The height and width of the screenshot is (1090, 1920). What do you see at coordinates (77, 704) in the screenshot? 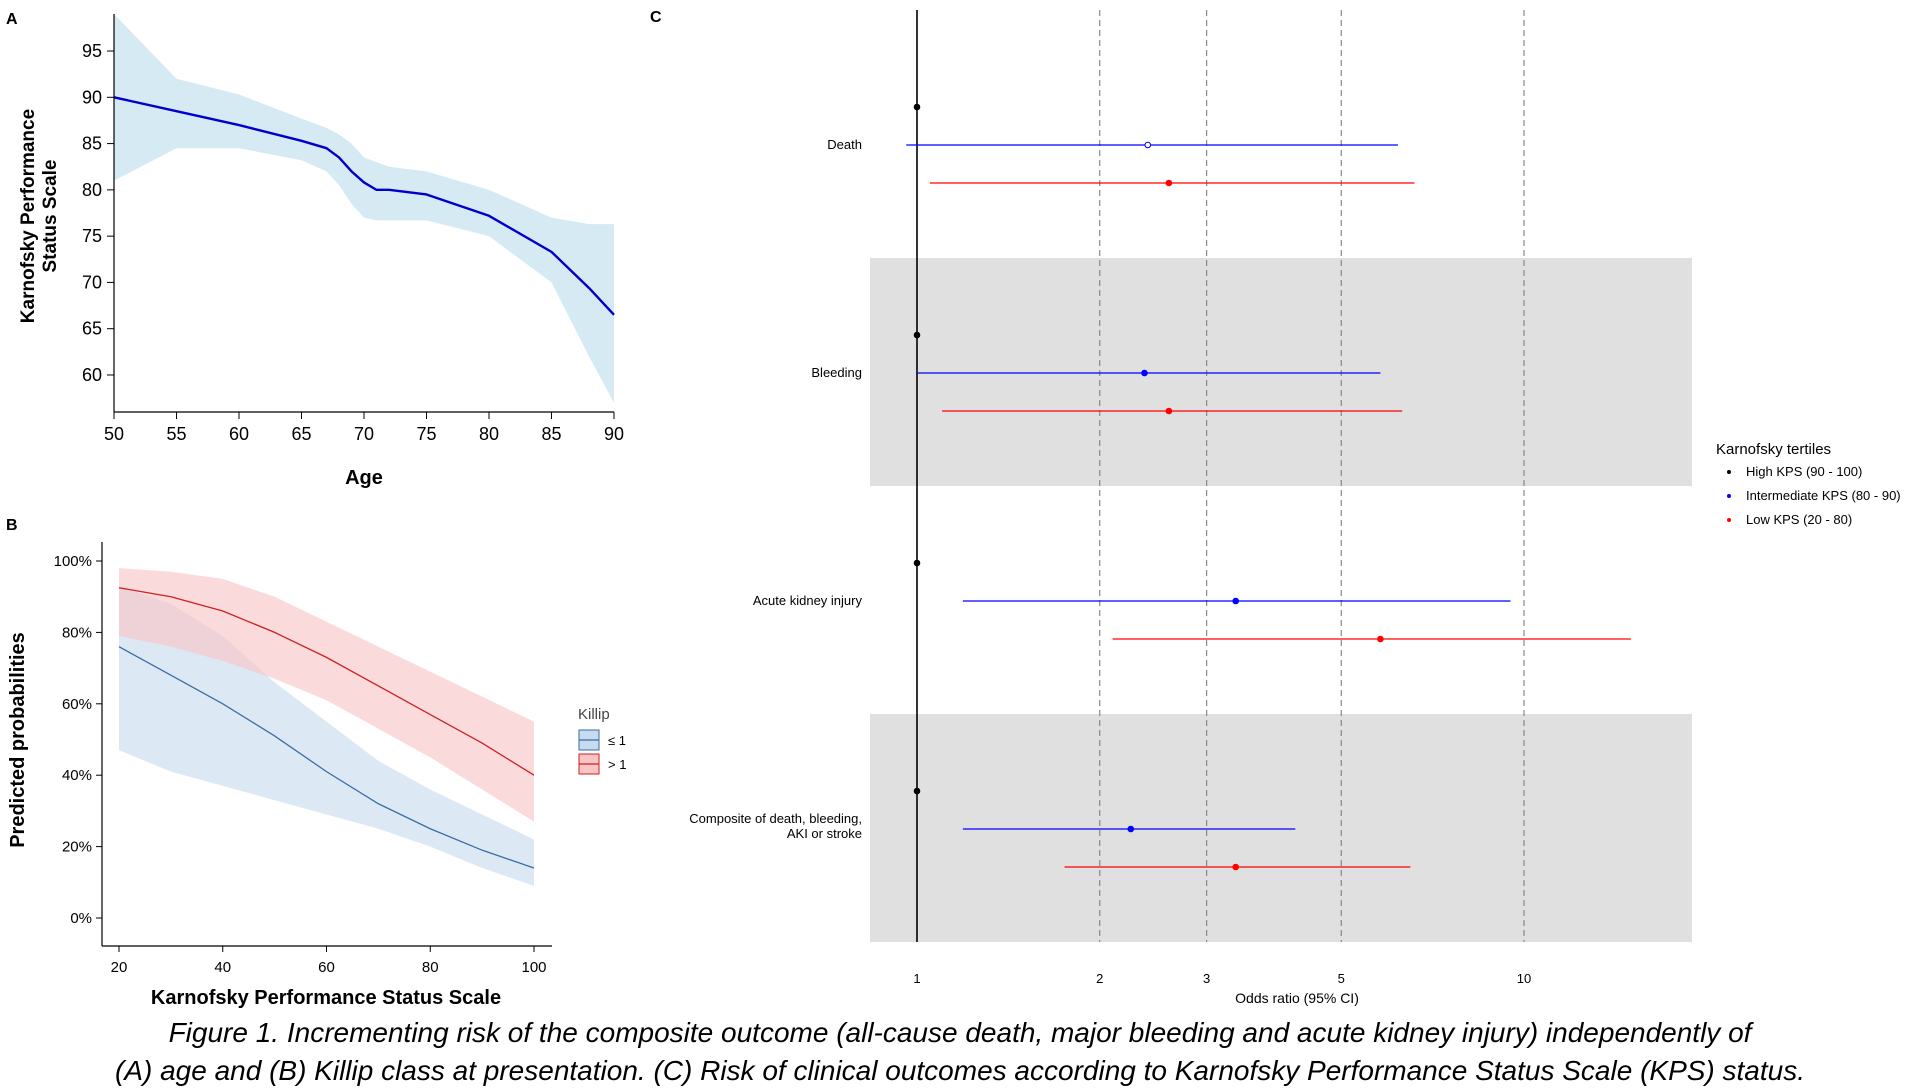
I see `panel-b-y-tick-label: 60%` at bounding box center [77, 704].